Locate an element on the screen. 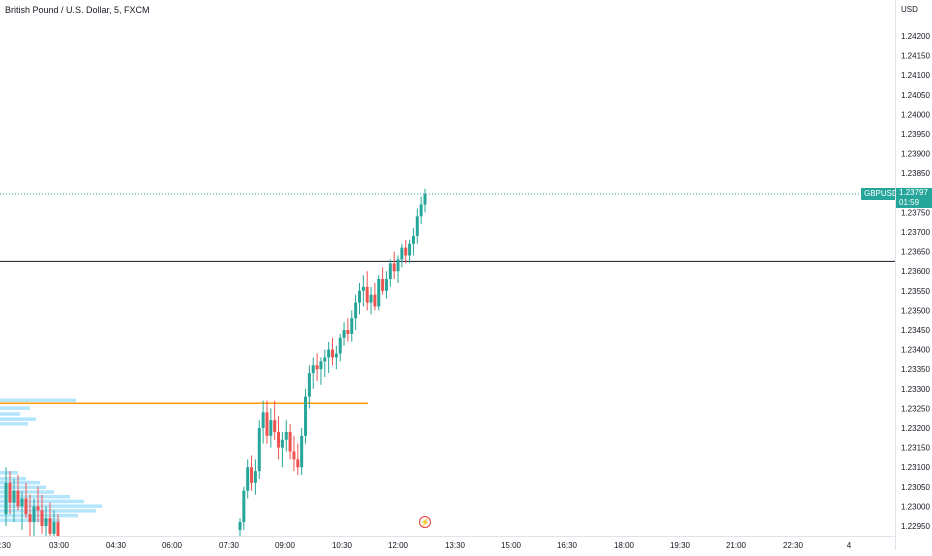  current-price-badge: 1.23797 01:59 is located at coordinates (914, 198).